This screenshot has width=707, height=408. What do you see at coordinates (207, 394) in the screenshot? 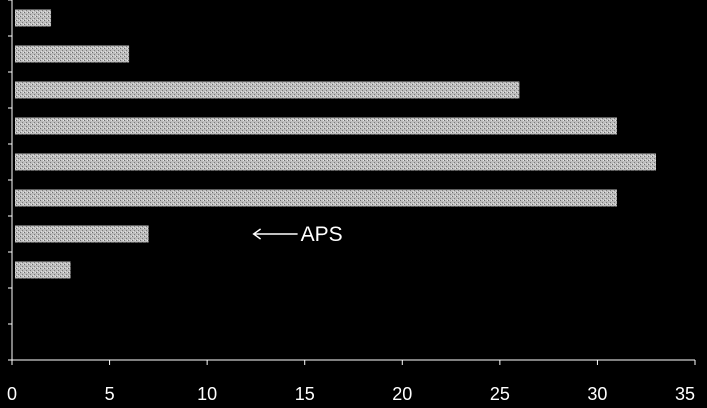
I see `x-tick-label: 10` at bounding box center [207, 394].